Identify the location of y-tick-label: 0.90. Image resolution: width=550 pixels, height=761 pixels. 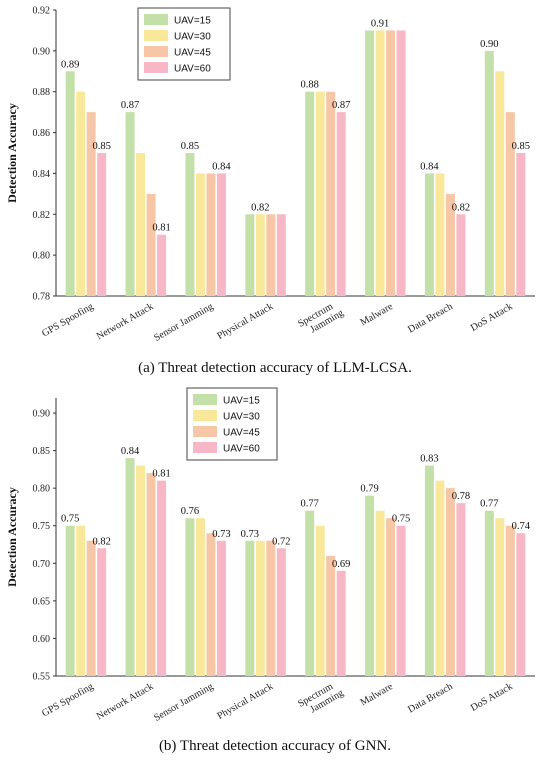
(42, 51).